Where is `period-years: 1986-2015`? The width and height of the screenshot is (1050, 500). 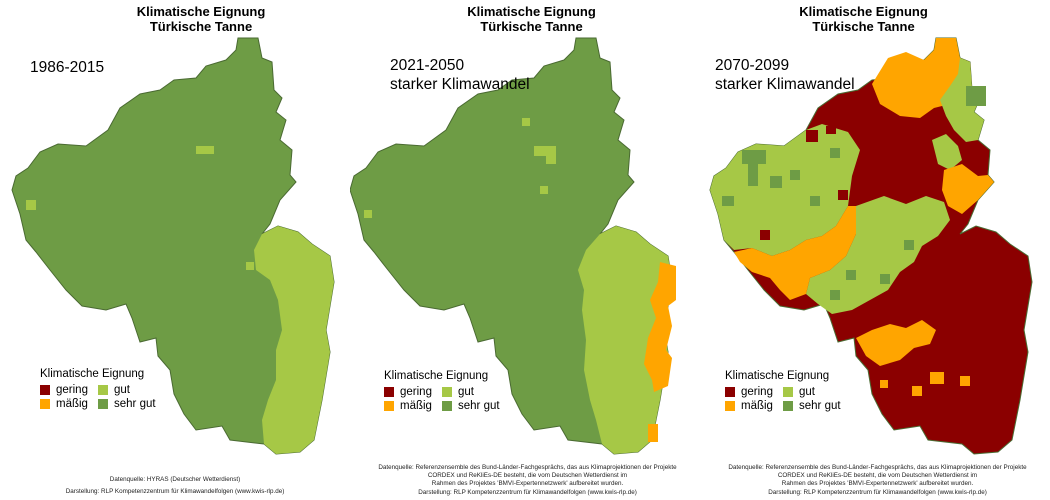
period-years: 1986-2015 is located at coordinates (67, 67).